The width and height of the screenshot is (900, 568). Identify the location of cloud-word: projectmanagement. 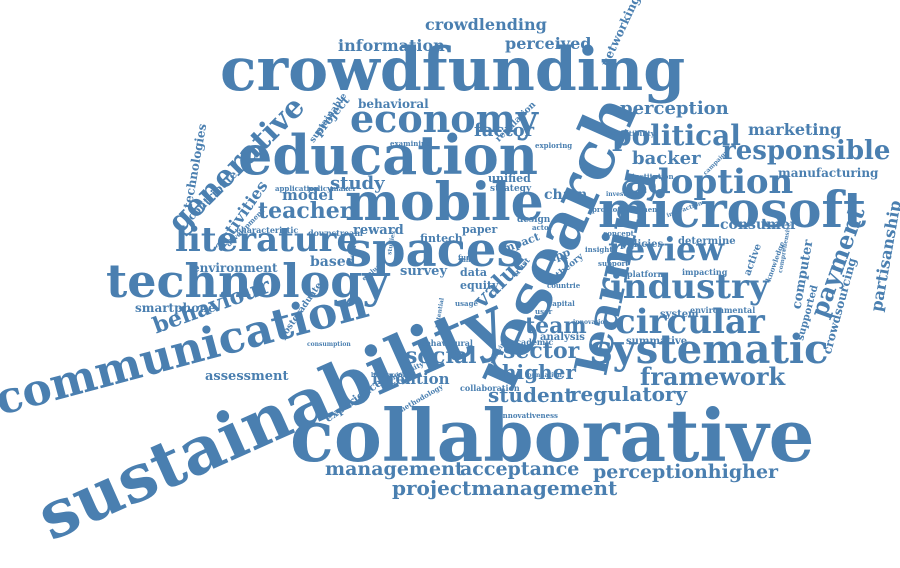
(505, 488).